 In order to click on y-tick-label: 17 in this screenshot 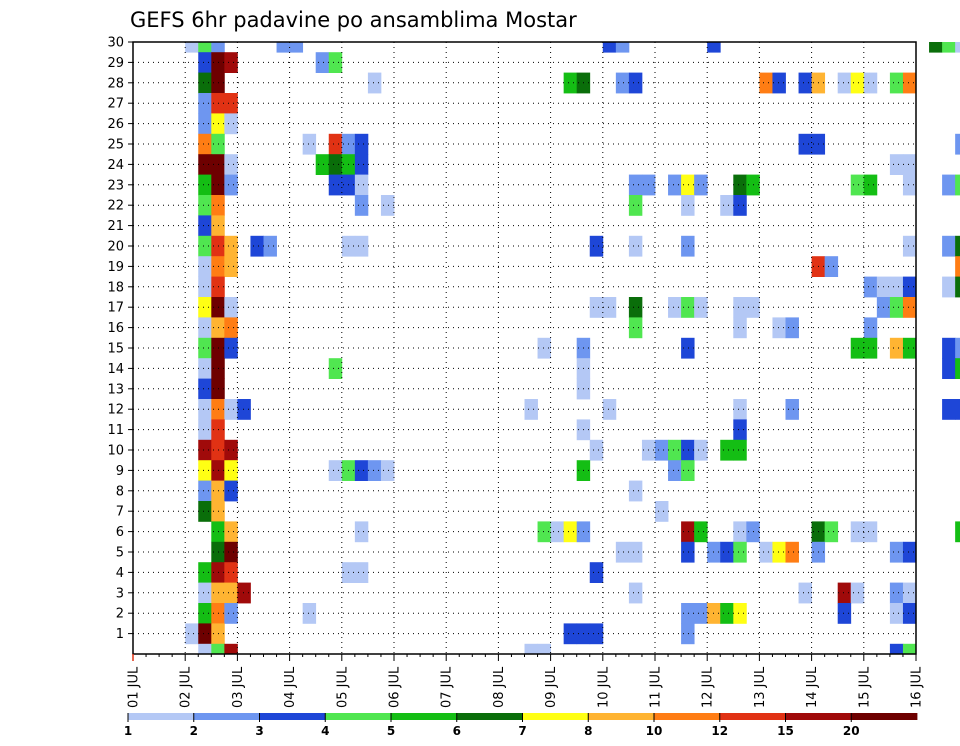, I will do `click(115, 308)`.